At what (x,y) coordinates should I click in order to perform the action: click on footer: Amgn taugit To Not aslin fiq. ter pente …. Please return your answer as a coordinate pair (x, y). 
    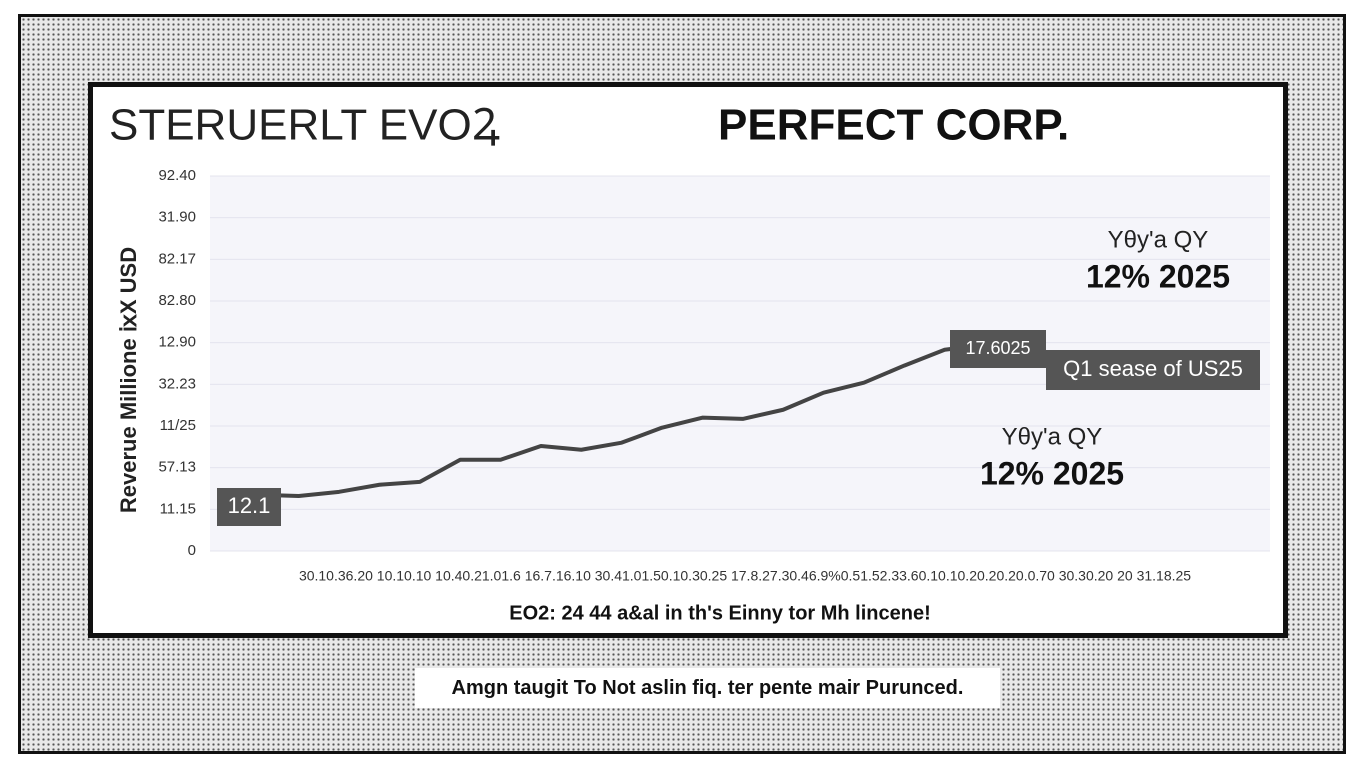
    Looking at the image, I should click on (707, 688).